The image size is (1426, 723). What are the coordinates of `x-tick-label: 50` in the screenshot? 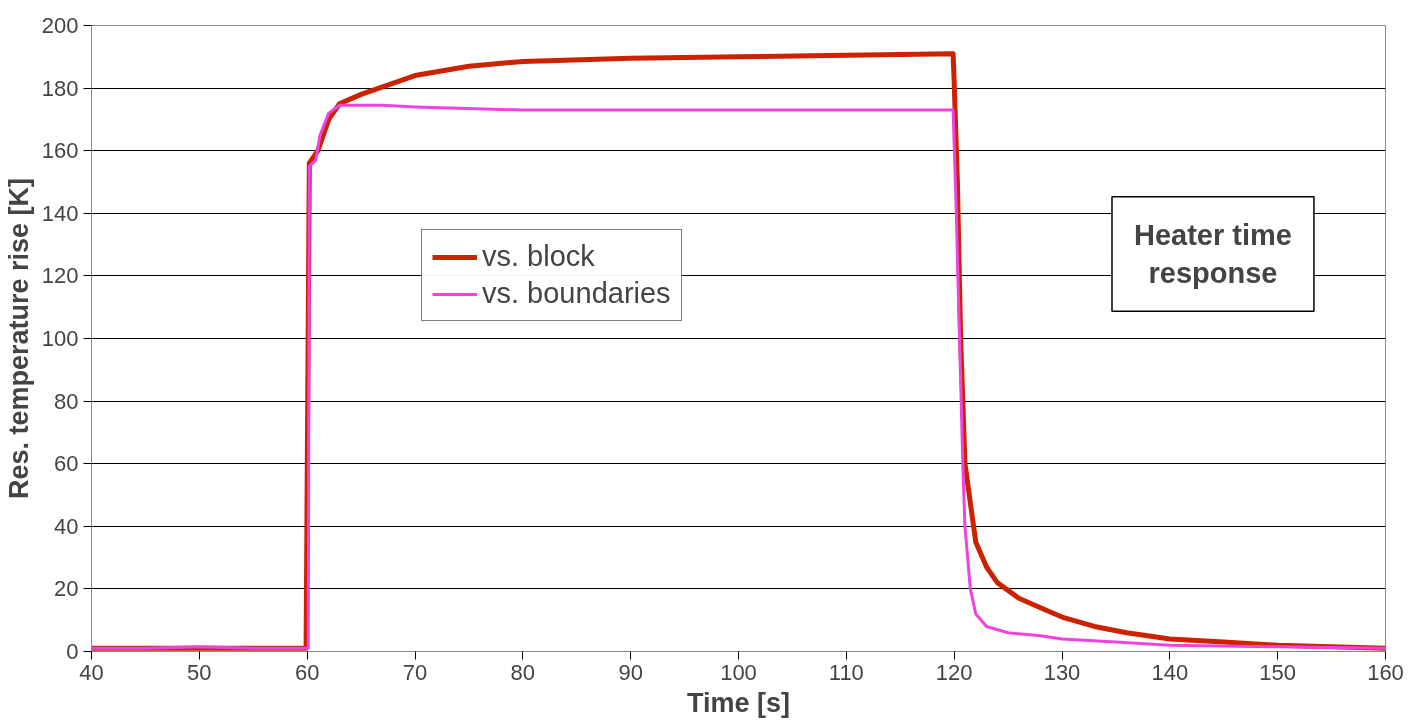 It's located at (199, 672).